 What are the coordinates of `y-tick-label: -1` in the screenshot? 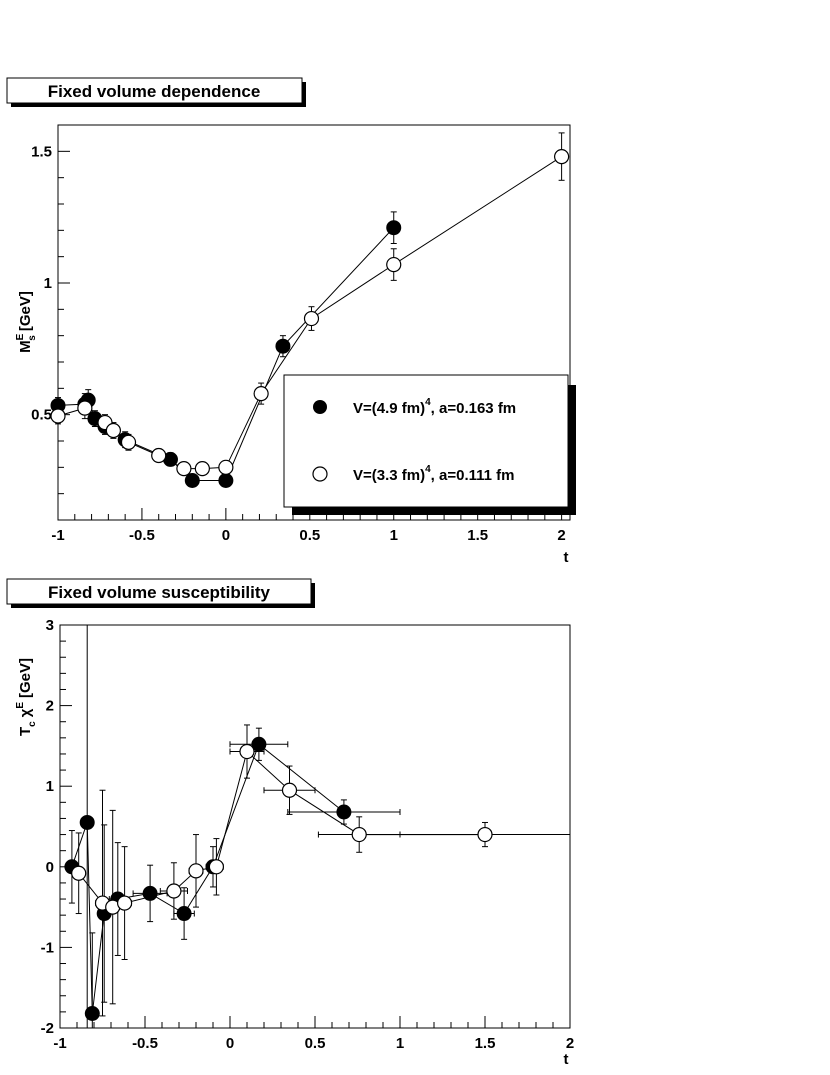 It's located at (47, 947).